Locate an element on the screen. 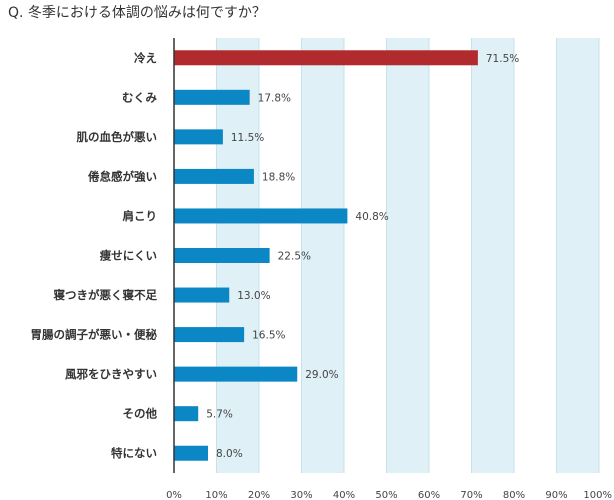 This screenshot has width=614, height=500. category-label: その他 is located at coordinates (140, 414).